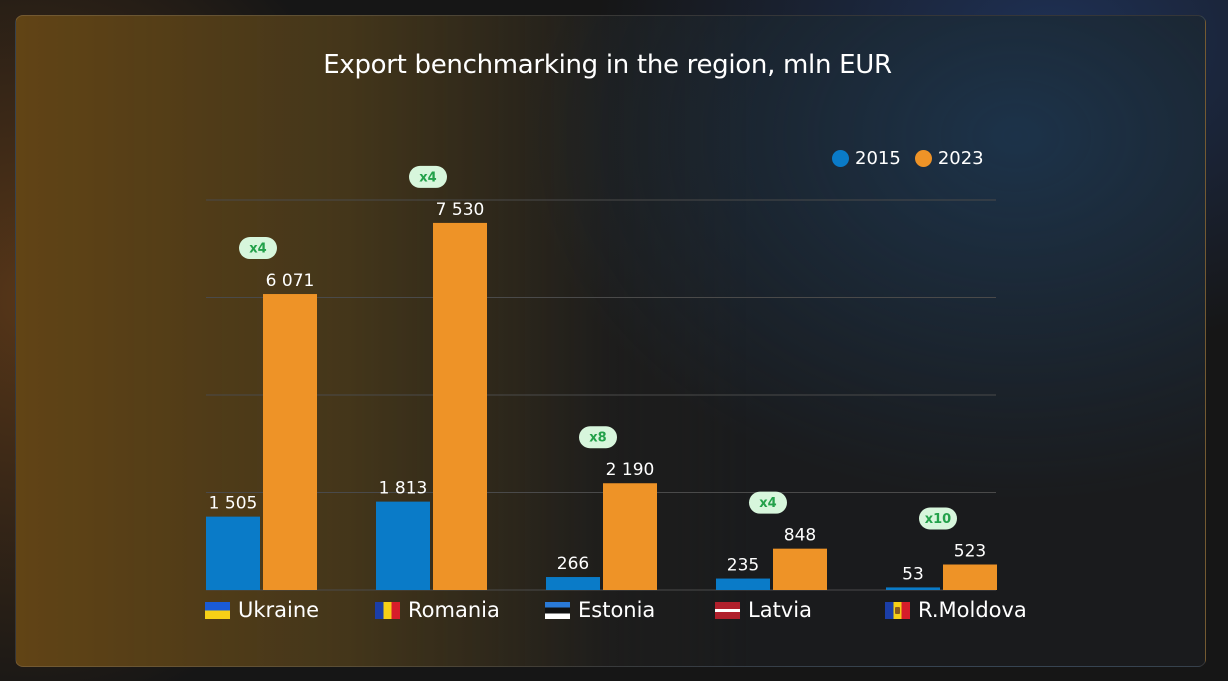 This screenshot has width=1228, height=681. What do you see at coordinates (454, 610) in the screenshot?
I see `category-label-text: Romania` at bounding box center [454, 610].